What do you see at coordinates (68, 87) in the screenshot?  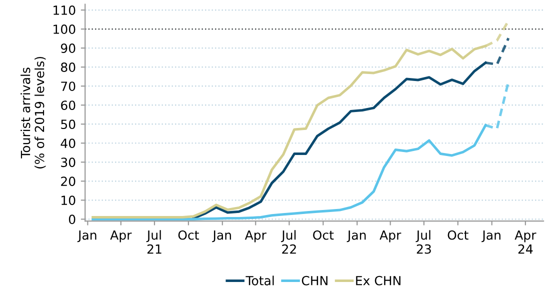 I see `y-tick-label: 70` at bounding box center [68, 87].